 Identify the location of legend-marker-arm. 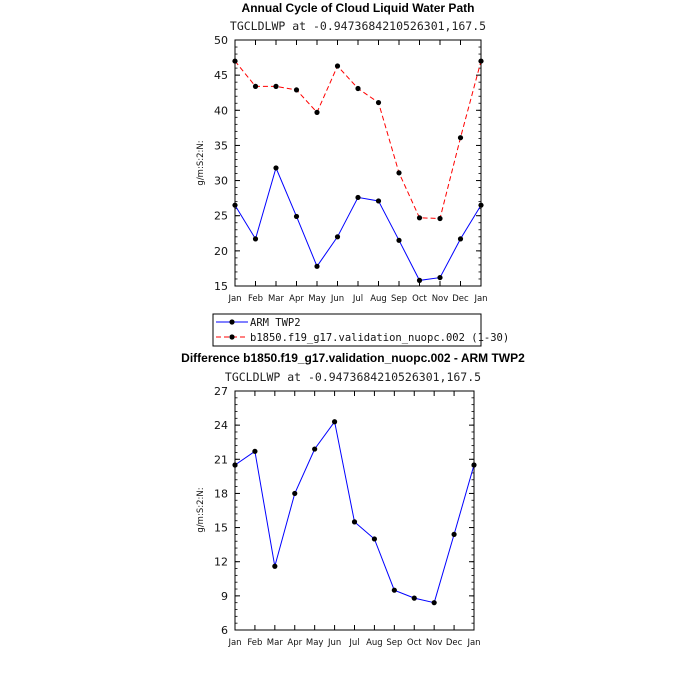
(232, 322).